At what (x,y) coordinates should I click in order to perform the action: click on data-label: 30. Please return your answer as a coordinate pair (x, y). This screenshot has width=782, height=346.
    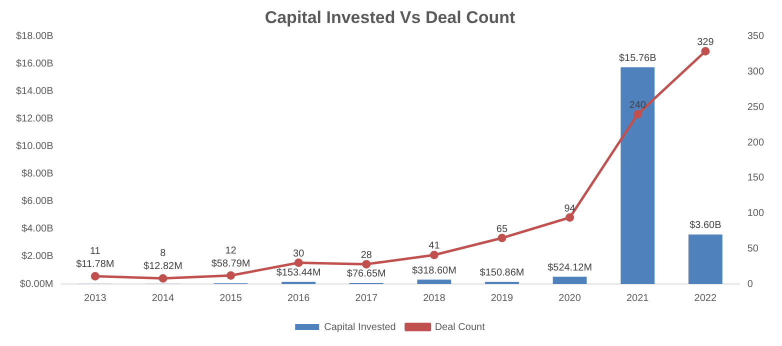
    Looking at the image, I should click on (299, 254).